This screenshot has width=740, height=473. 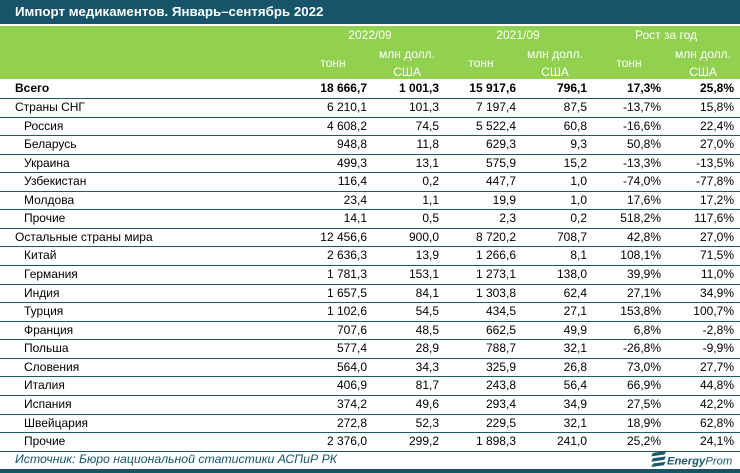 I want to click on svg-text: EnergyProm, so click(x=699, y=462).